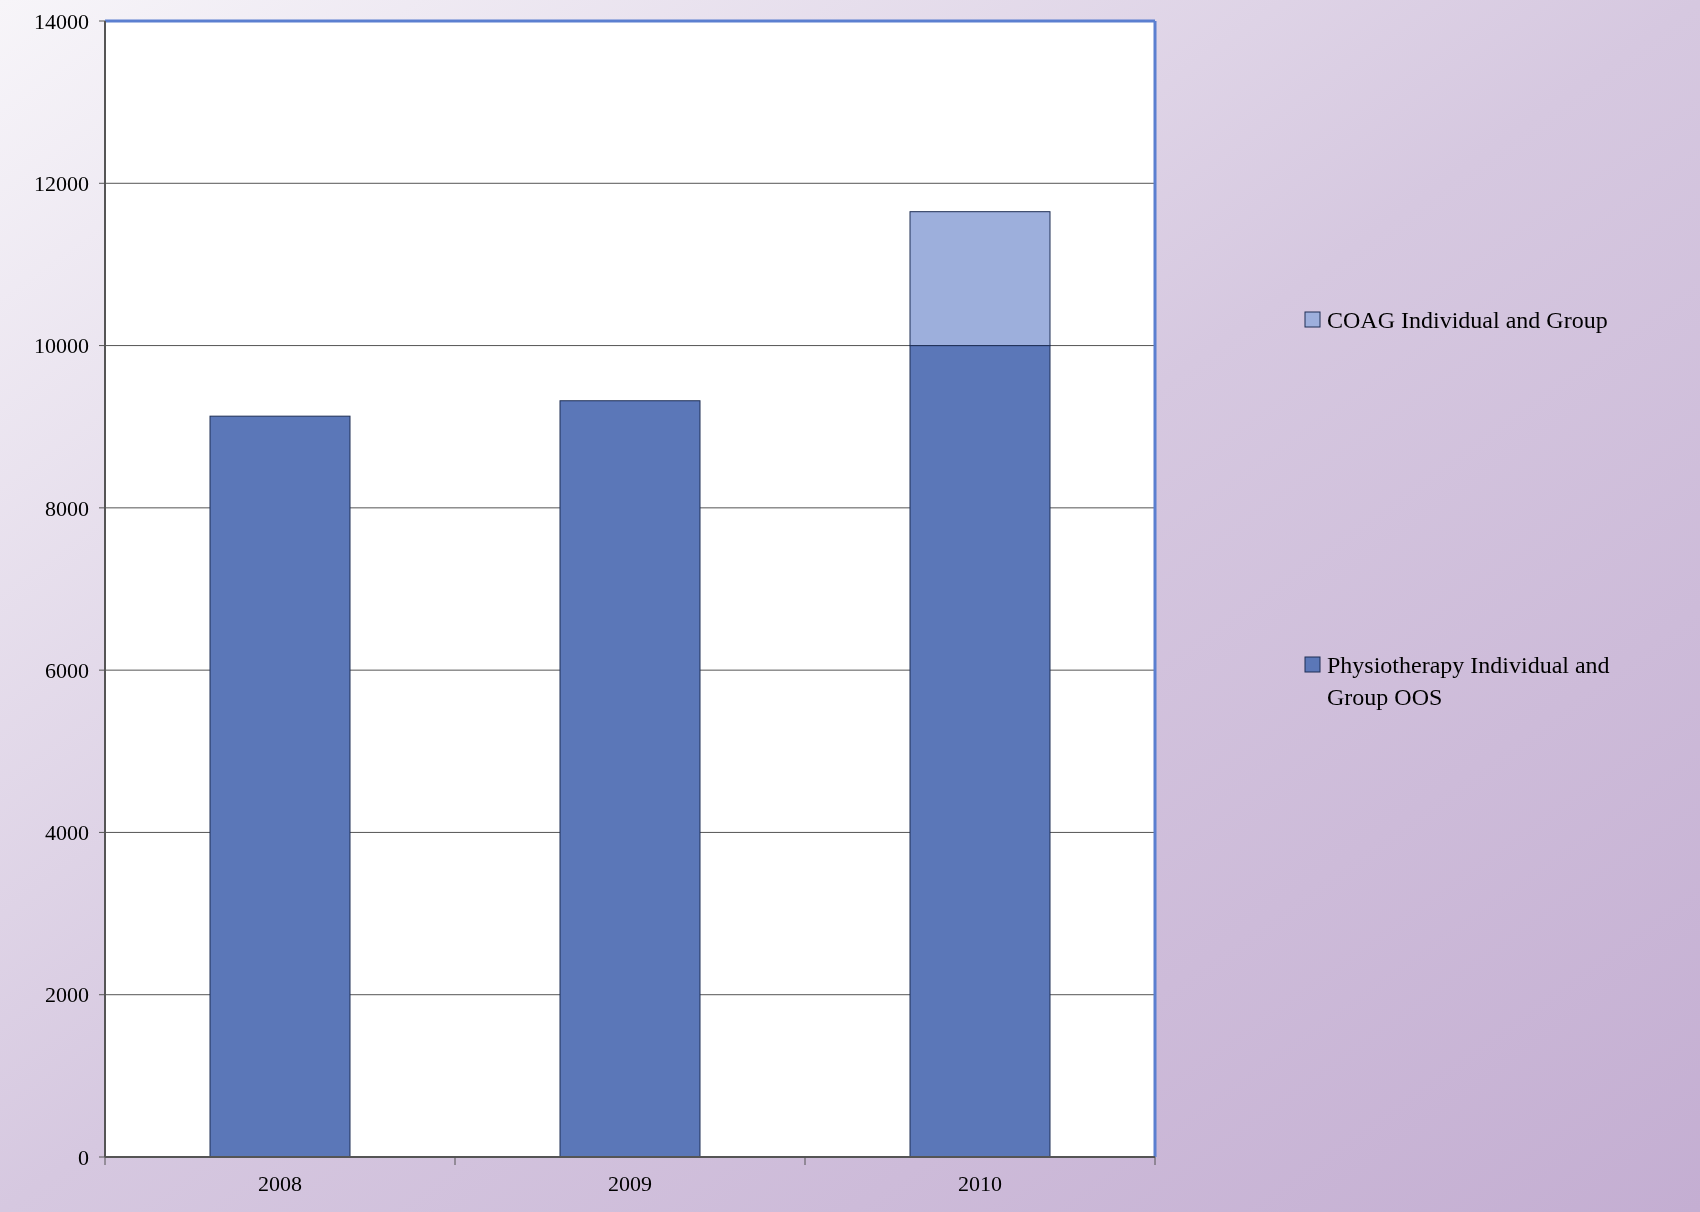 Image resolution: width=1700 pixels, height=1212 pixels. I want to click on y-tick-label: 2000, so click(67, 995).